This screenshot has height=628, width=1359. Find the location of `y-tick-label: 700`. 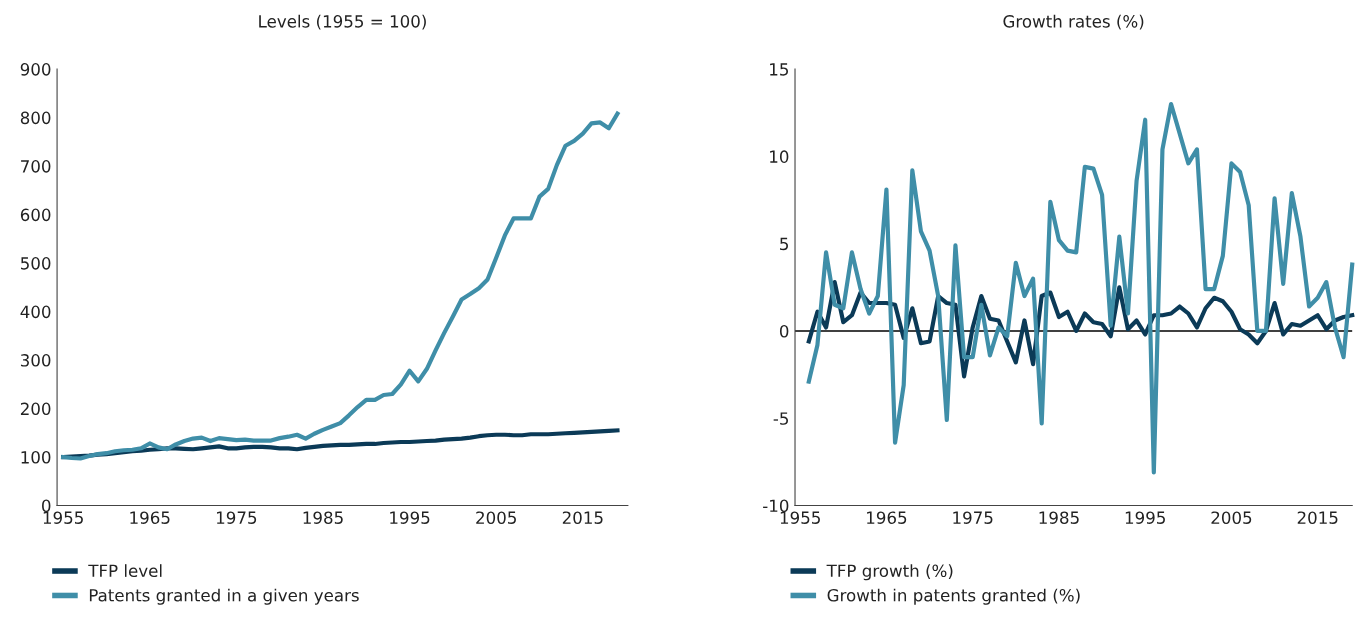

y-tick-label: 700 is located at coordinates (36, 166).